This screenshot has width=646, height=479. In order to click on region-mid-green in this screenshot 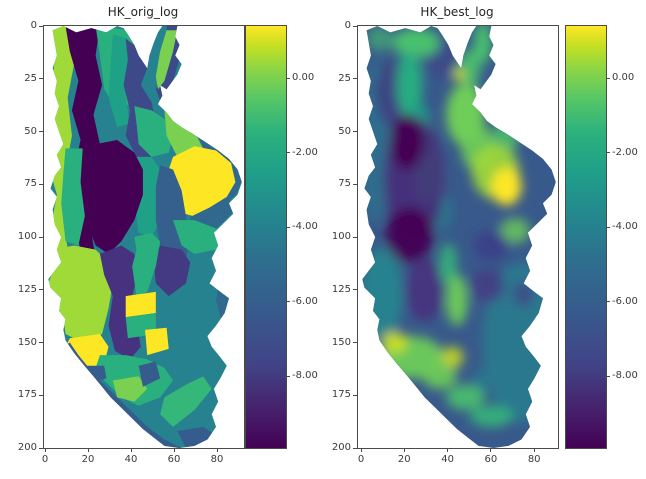, I will do `click(153, 131)`.